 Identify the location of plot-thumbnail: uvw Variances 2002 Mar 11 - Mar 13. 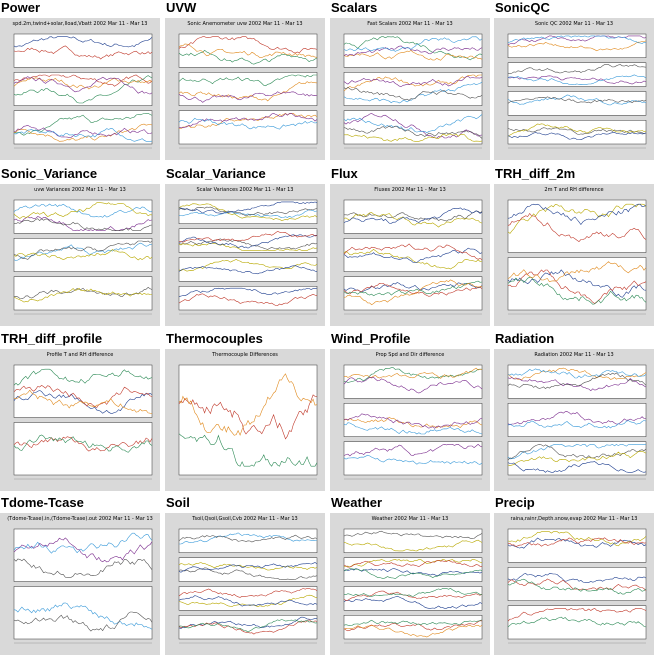
(80, 255).